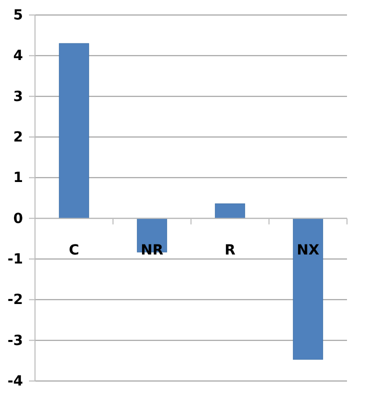 The image size is (366, 400). What do you see at coordinates (15, 381) in the screenshot?
I see `y-tick-label: -4` at bounding box center [15, 381].